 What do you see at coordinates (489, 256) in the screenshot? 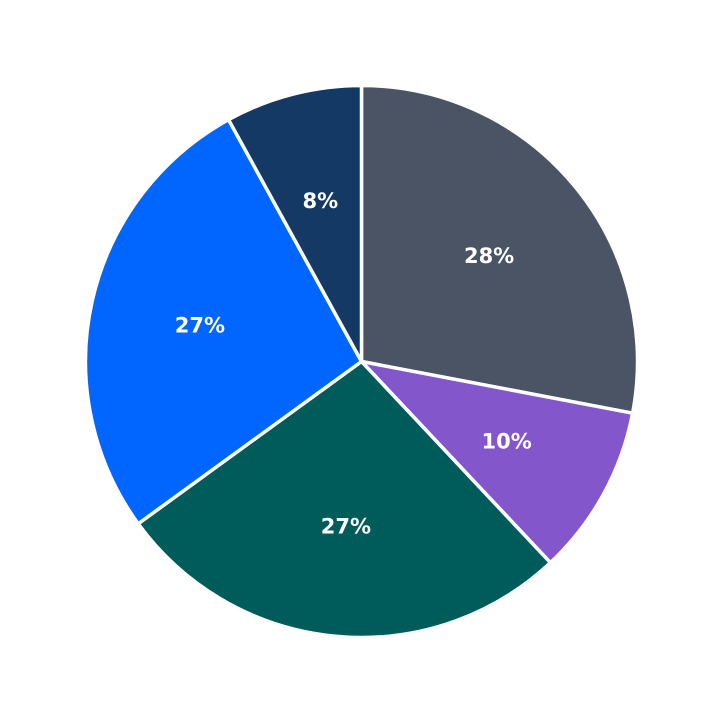
I see `slice-label-1: 28%` at bounding box center [489, 256].